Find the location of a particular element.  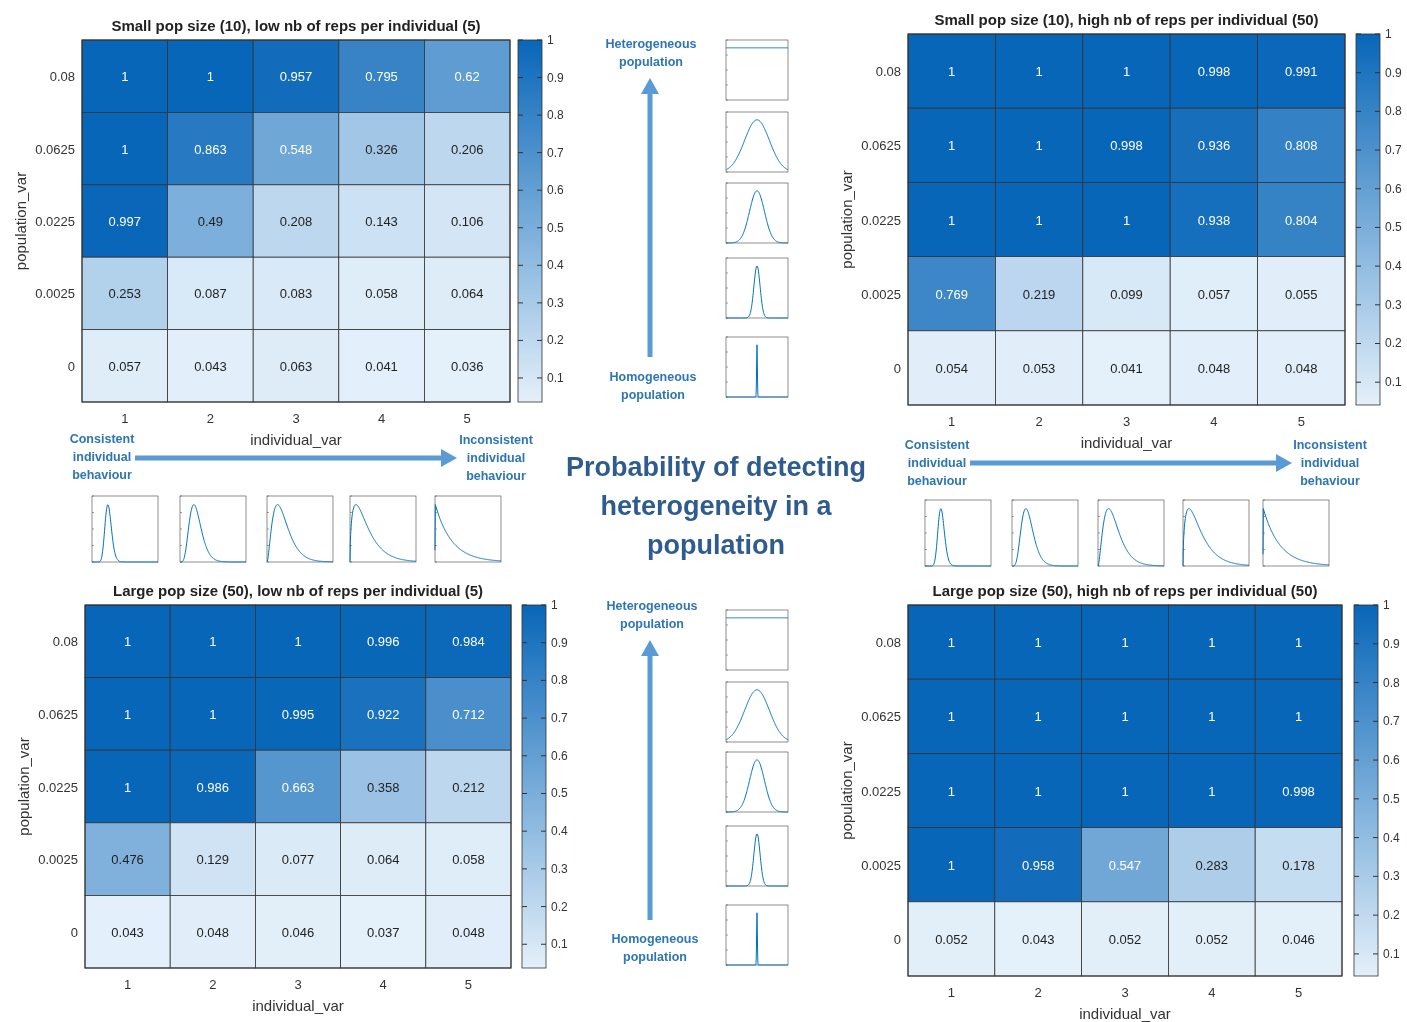

text: Consistent individual behaviour is located at coordinates (937, 463).